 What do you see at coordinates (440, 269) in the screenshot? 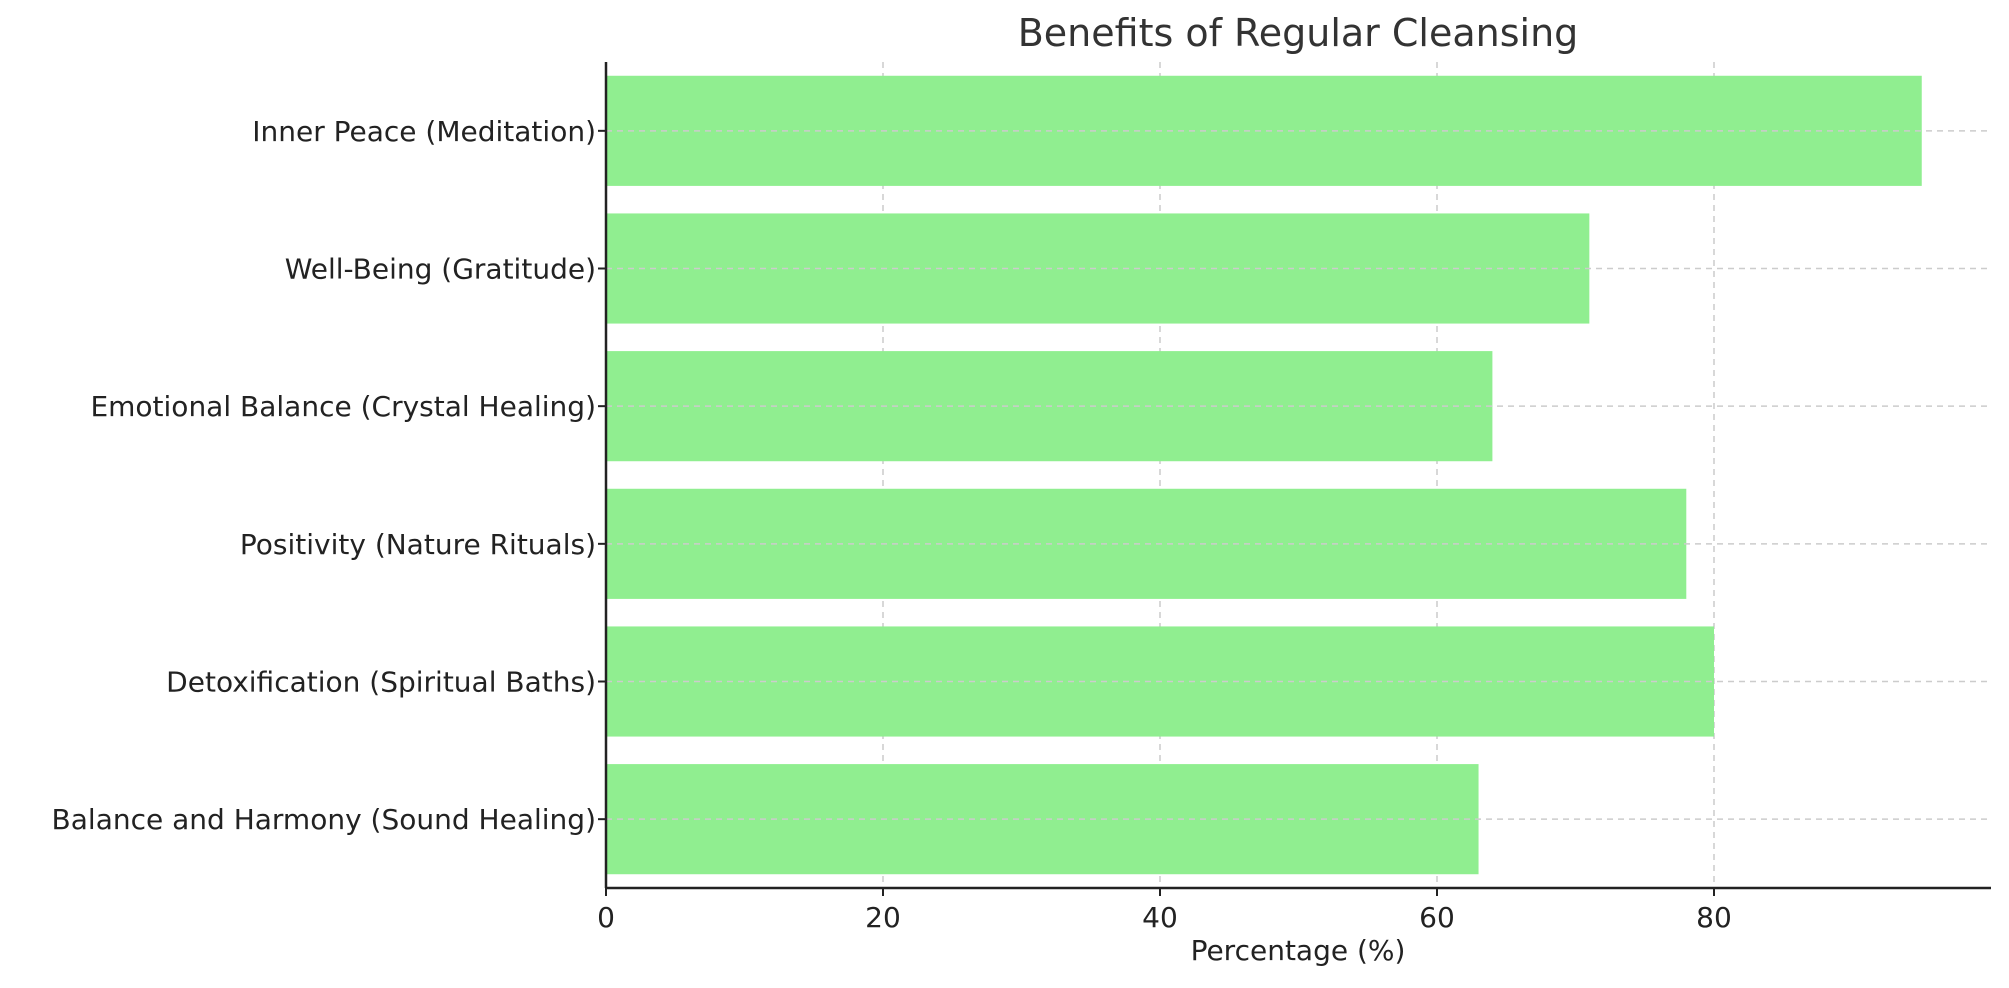
I see `y-tick-label: Well-Being (Gratitude)` at bounding box center [440, 269].